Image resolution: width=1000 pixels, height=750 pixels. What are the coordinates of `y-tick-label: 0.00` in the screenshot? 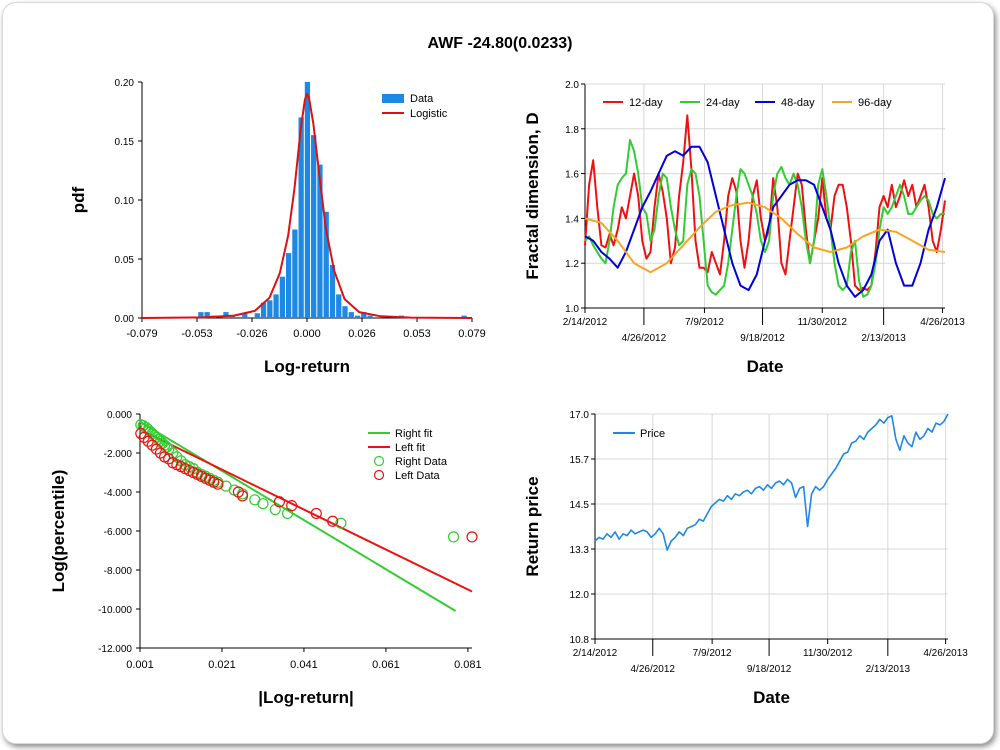 It's located at (125, 319).